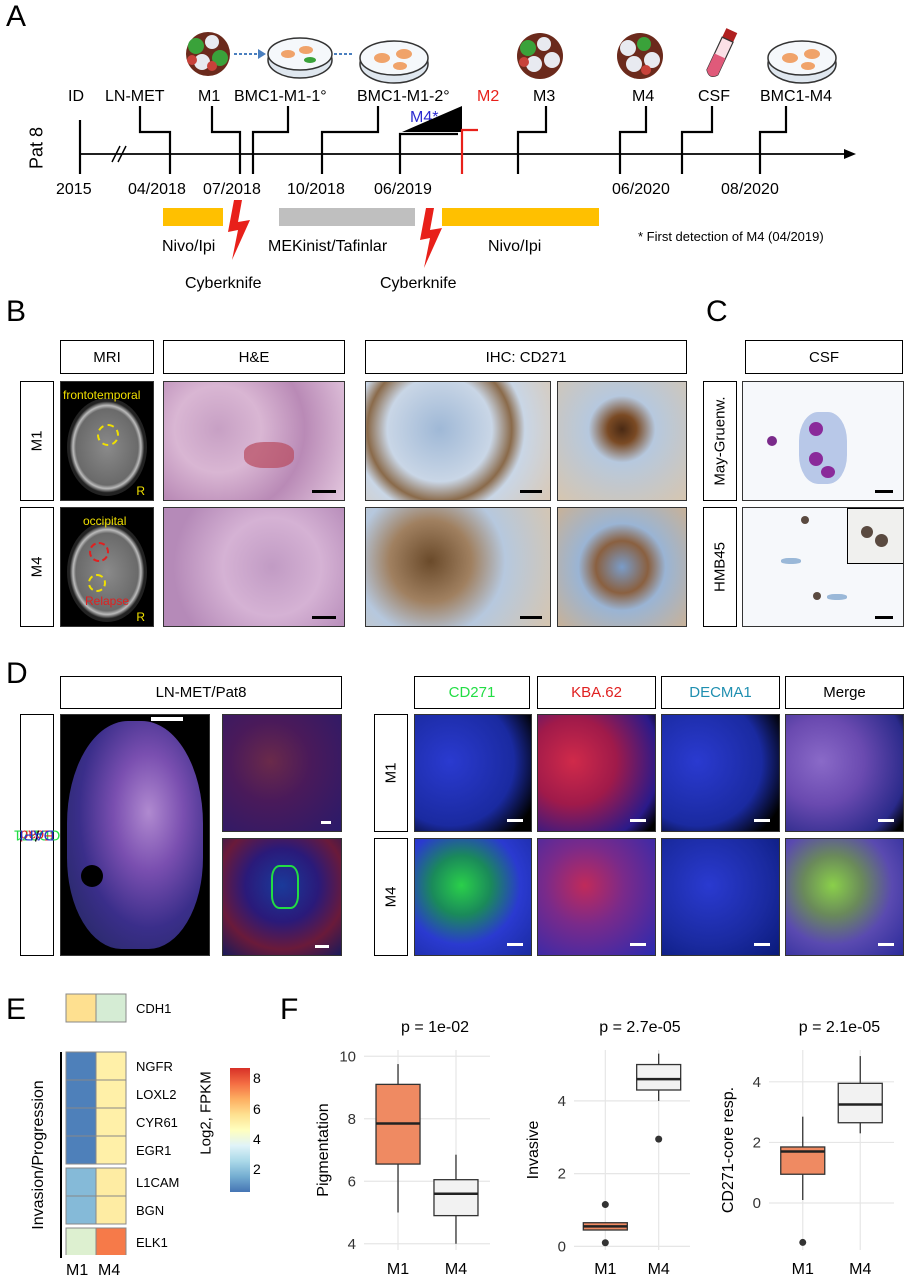 The height and width of the screenshot is (1280, 904). Describe the element at coordinates (37, 441) in the screenshot. I see `row-label-m1: M1` at that location.